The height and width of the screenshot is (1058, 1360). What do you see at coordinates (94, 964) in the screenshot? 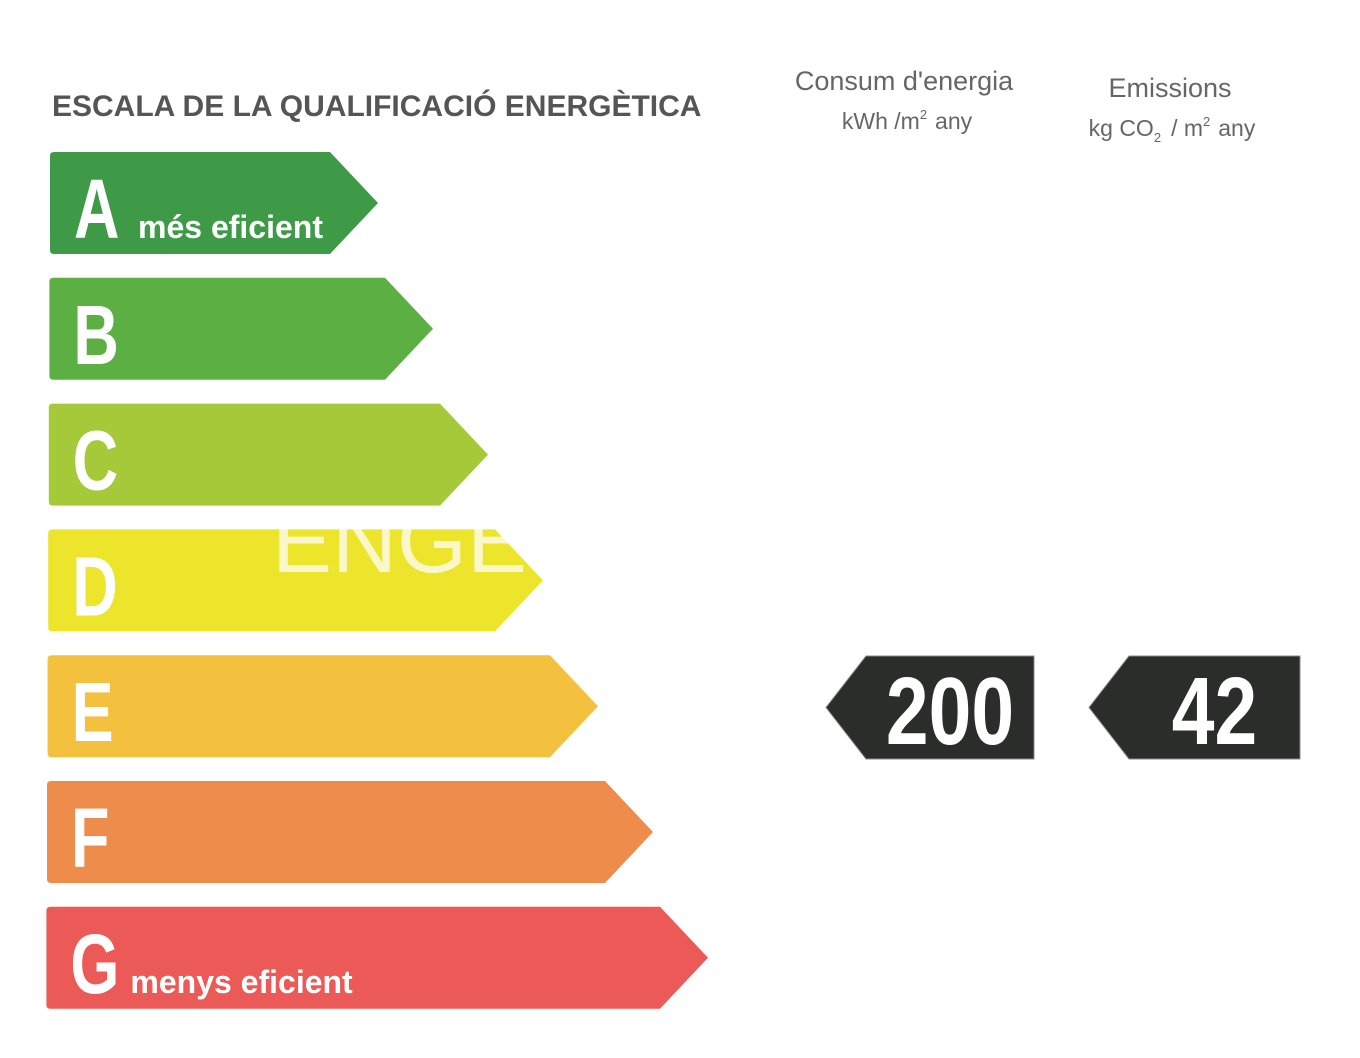
I see `class-letter: G` at bounding box center [94, 964].